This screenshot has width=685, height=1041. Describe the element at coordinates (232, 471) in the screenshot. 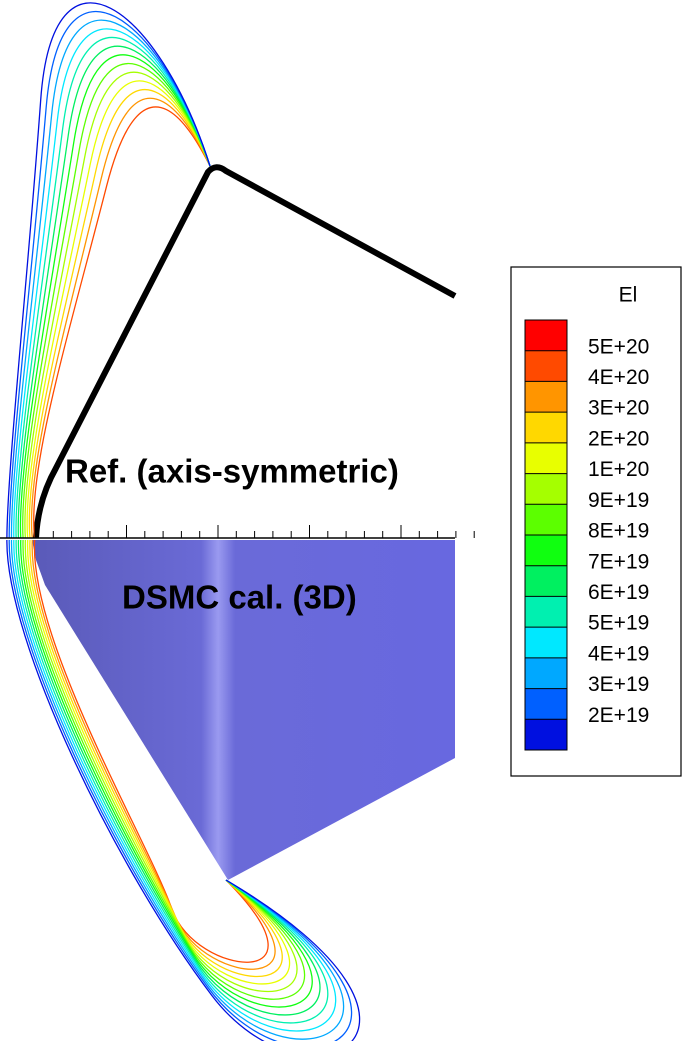

I see `annotation: Ref. (axis-symmetric)` at that location.